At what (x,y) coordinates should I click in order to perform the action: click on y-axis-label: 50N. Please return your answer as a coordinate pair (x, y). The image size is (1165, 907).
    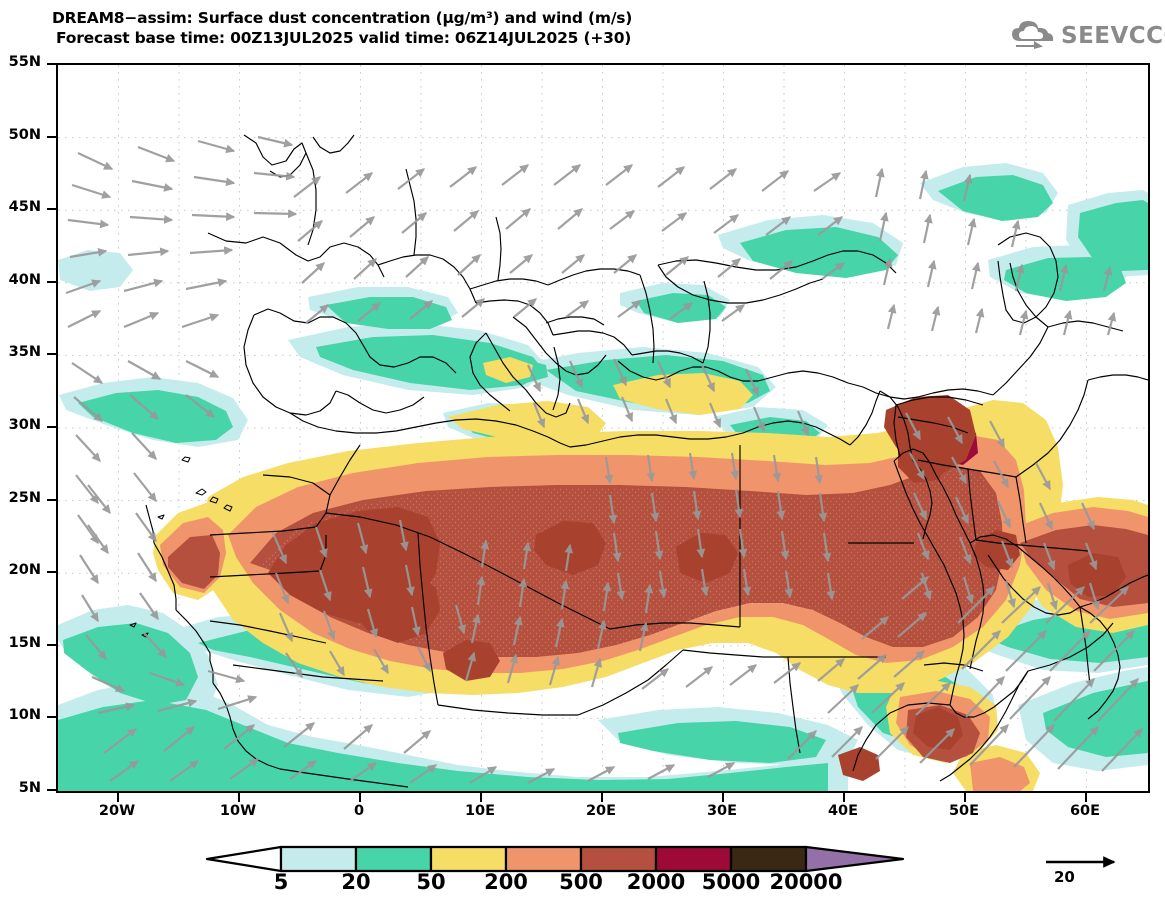
    Looking at the image, I should click on (24, 134).